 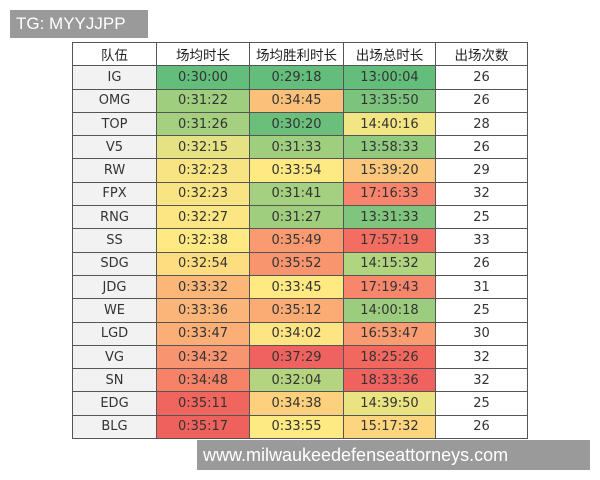 I want to click on avg-duration-cell: 0:32:27, so click(x=203, y=217).